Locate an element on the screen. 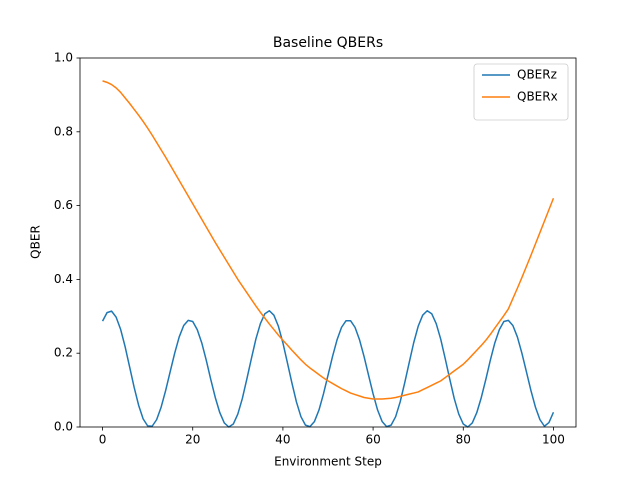 The image size is (640, 480). y-tick-label: 0.2 is located at coordinates (63, 353).